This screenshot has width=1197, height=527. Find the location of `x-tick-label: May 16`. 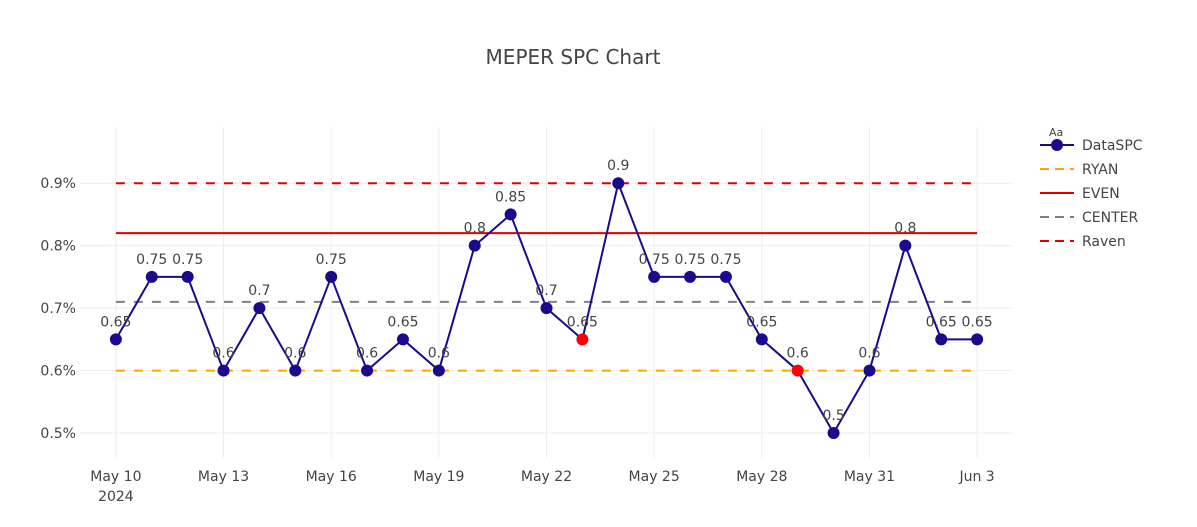

x-tick-label: May 16 is located at coordinates (331, 477).